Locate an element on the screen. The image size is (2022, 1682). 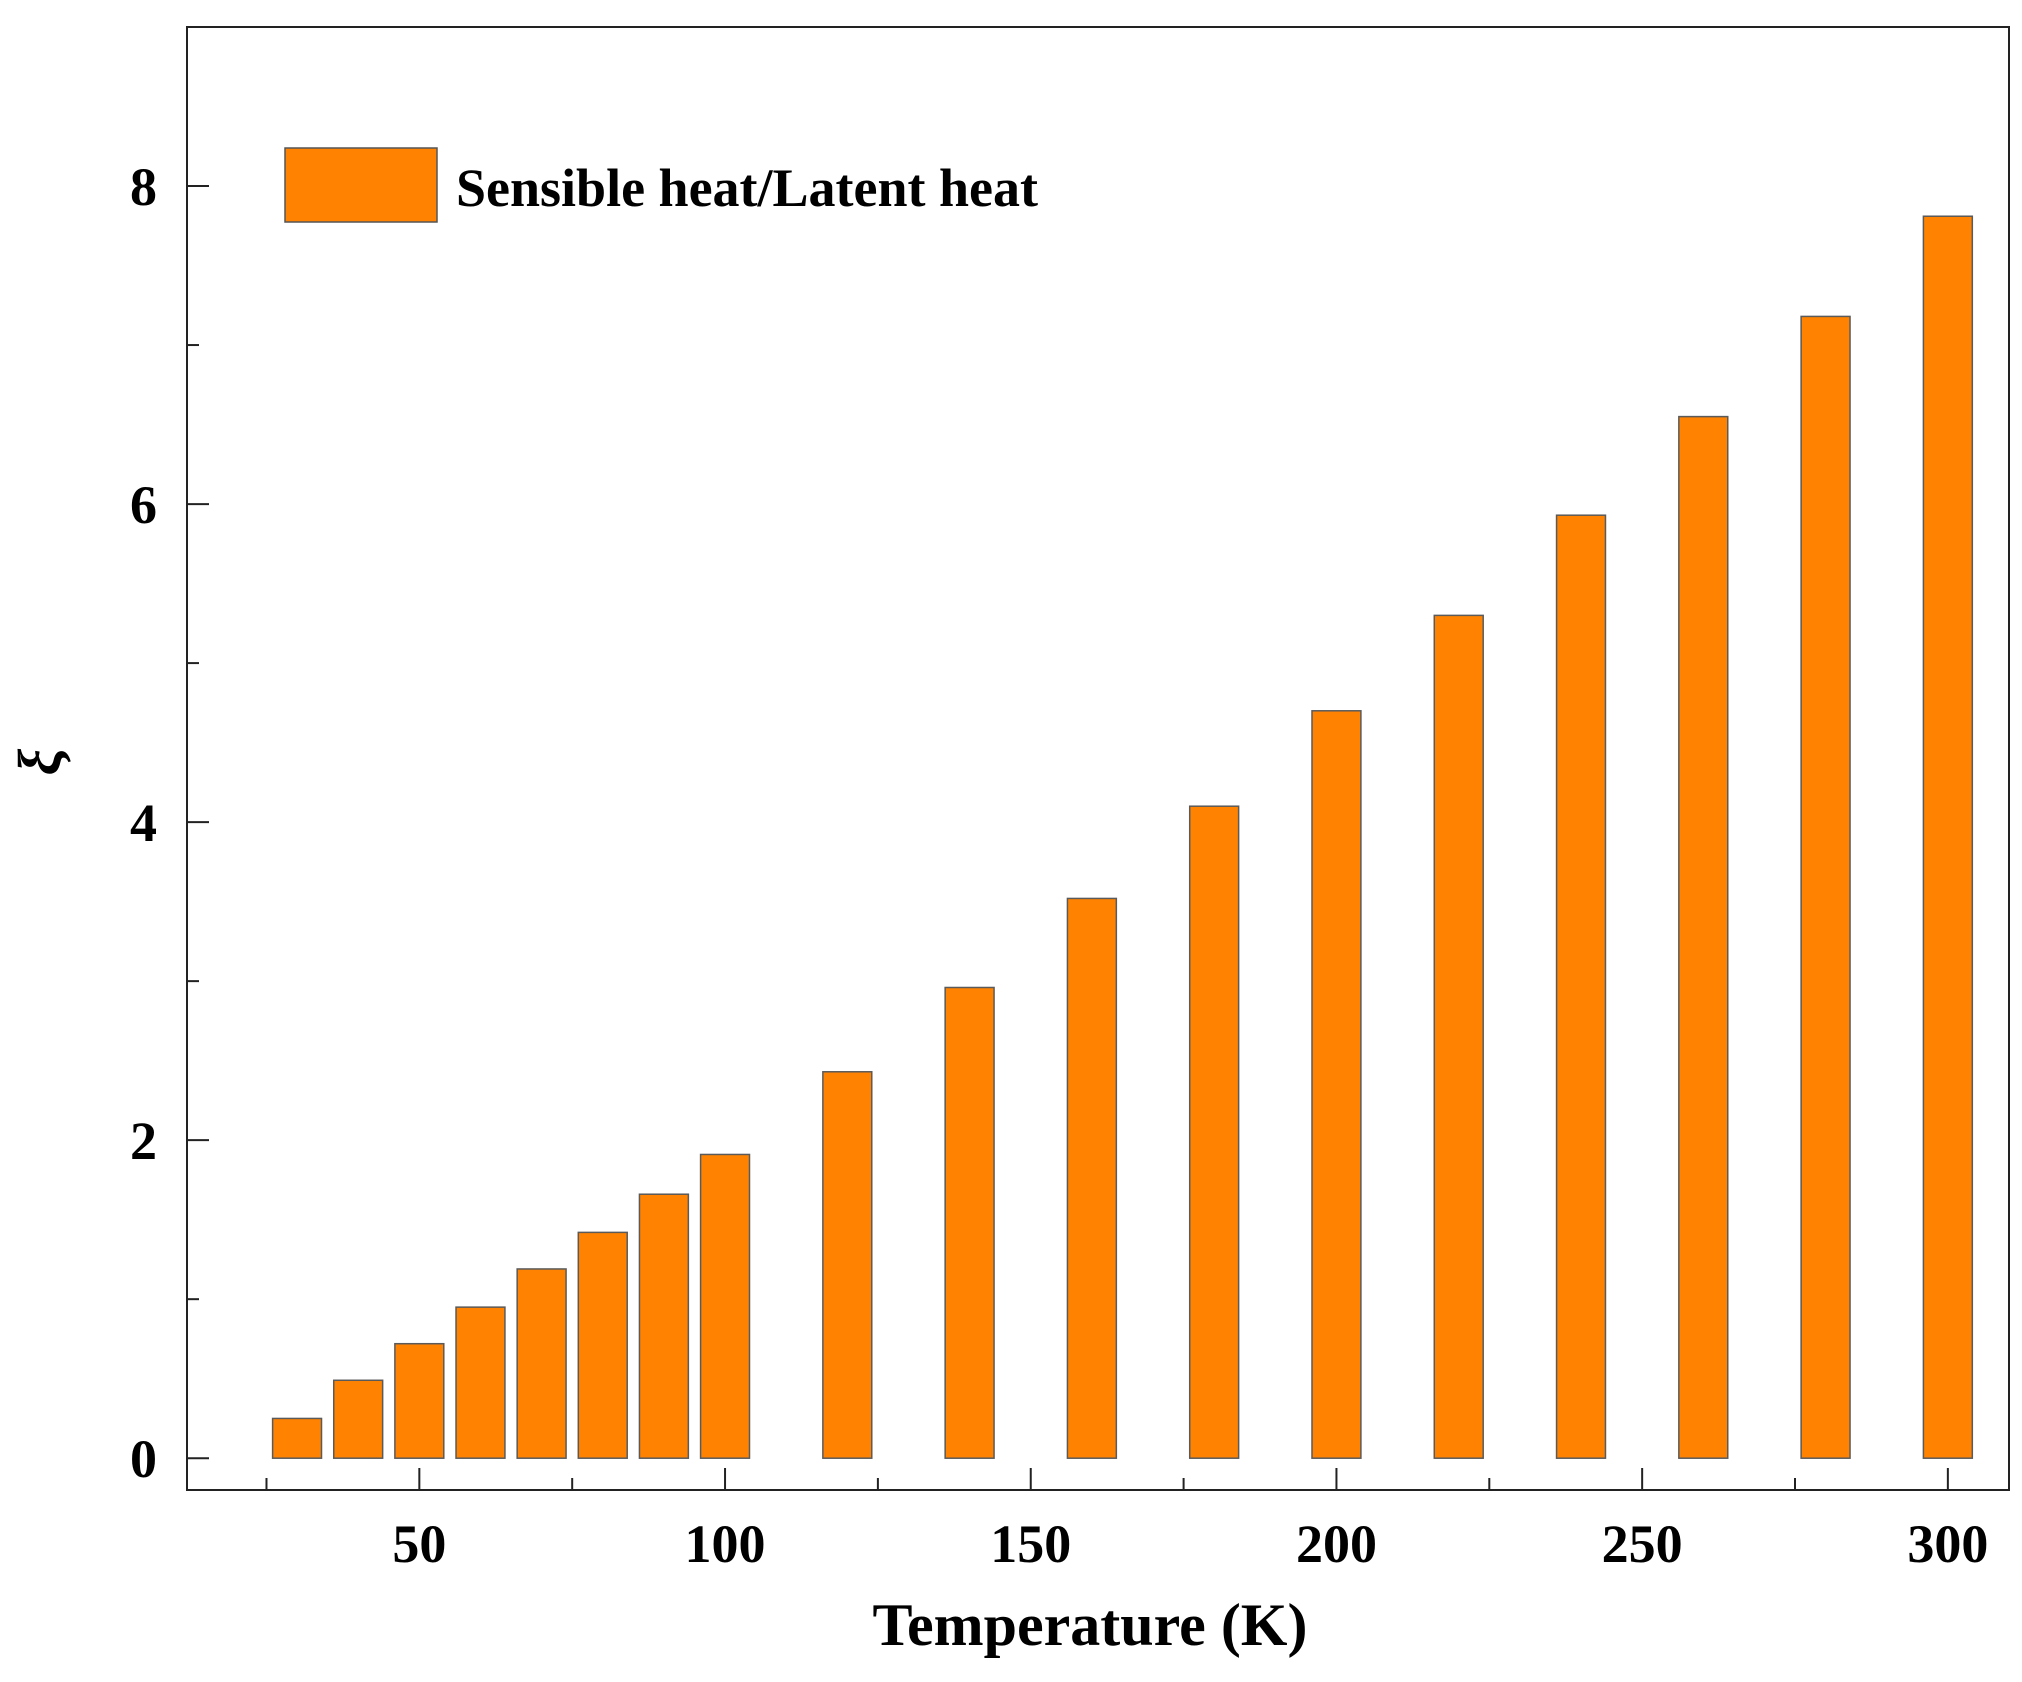
bar-140K is located at coordinates (969, 1222).